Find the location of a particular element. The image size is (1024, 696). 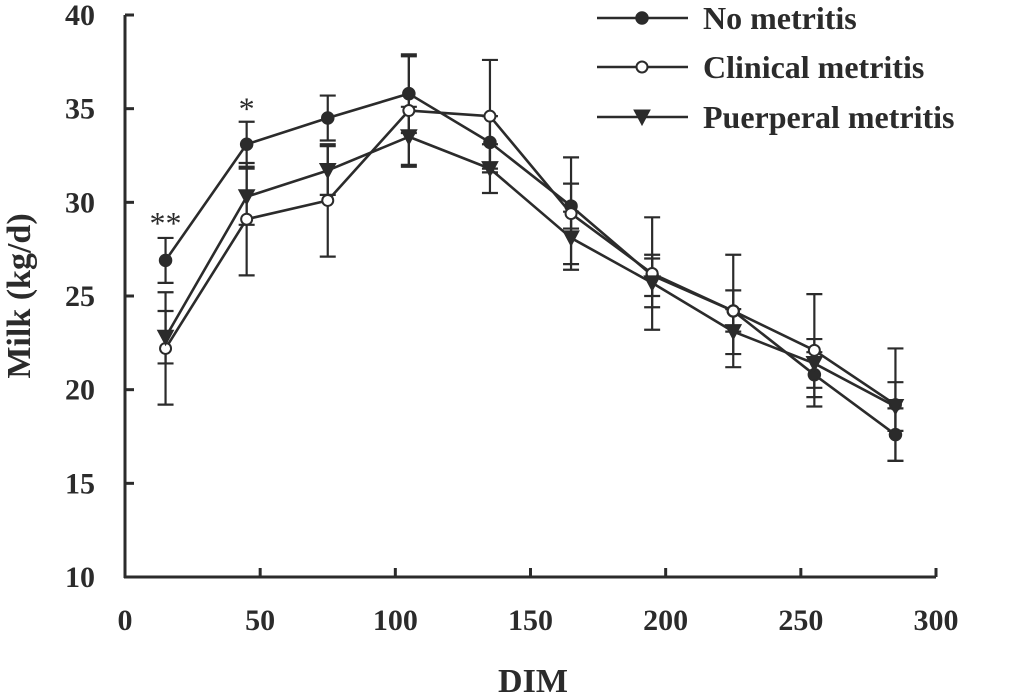

x-tick-label: 200 is located at coordinates (665, 620).